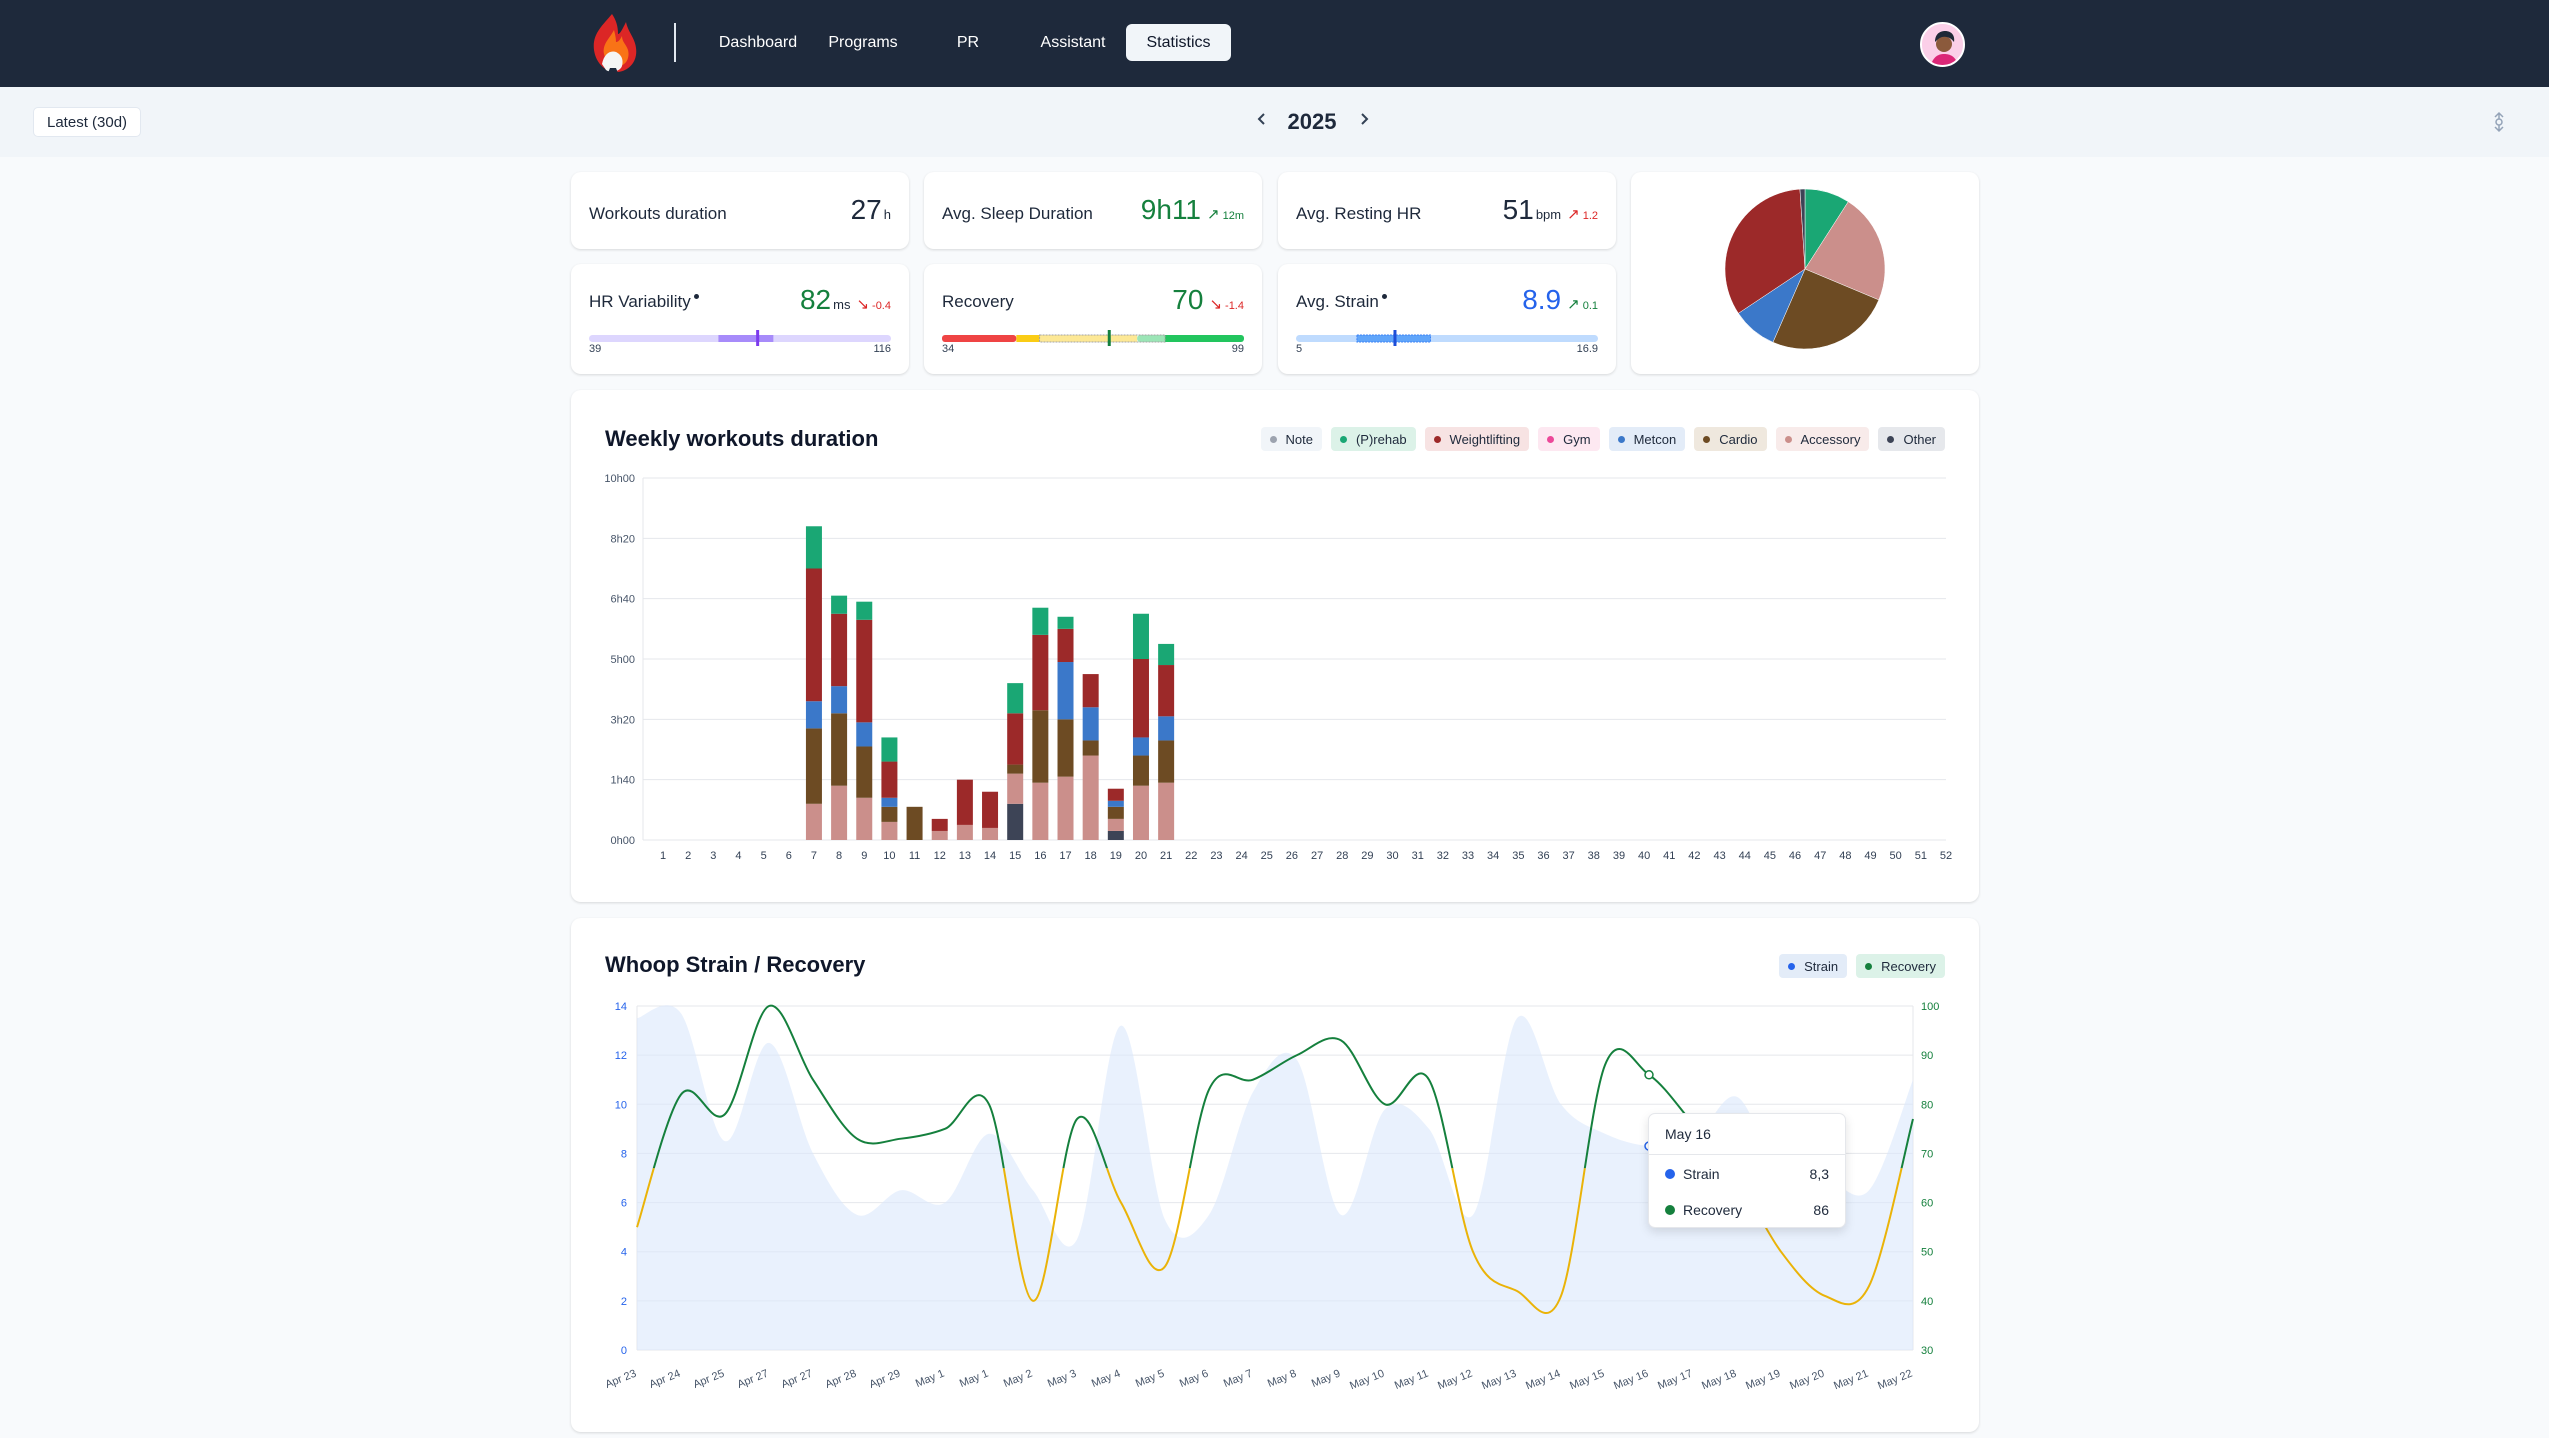 The width and height of the screenshot is (2549, 1438). Describe the element at coordinates (1543, 1380) in the screenshot. I see `x-tick-label: May 14` at that location.